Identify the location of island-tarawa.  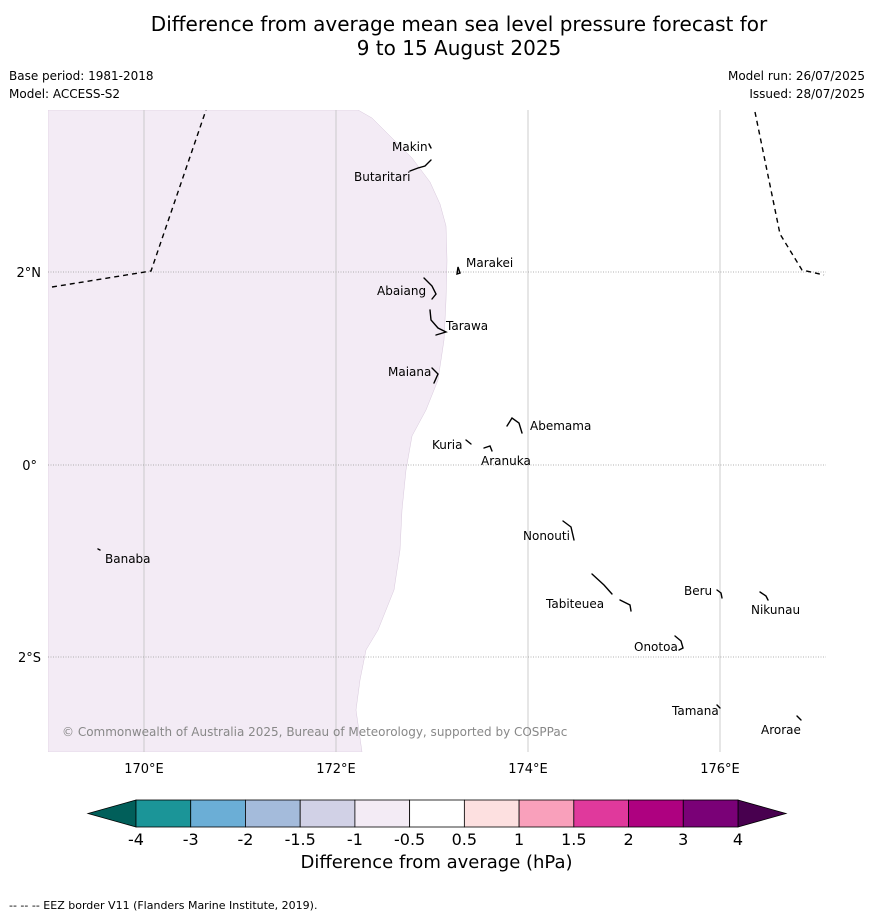
(438, 322).